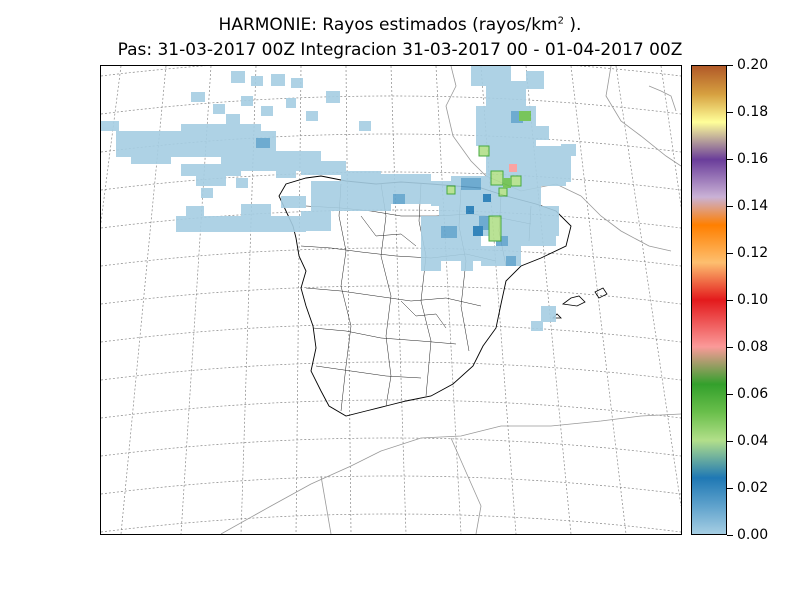  What do you see at coordinates (753, 394) in the screenshot?
I see `colorbar-tick-label: 0.06` at bounding box center [753, 394].